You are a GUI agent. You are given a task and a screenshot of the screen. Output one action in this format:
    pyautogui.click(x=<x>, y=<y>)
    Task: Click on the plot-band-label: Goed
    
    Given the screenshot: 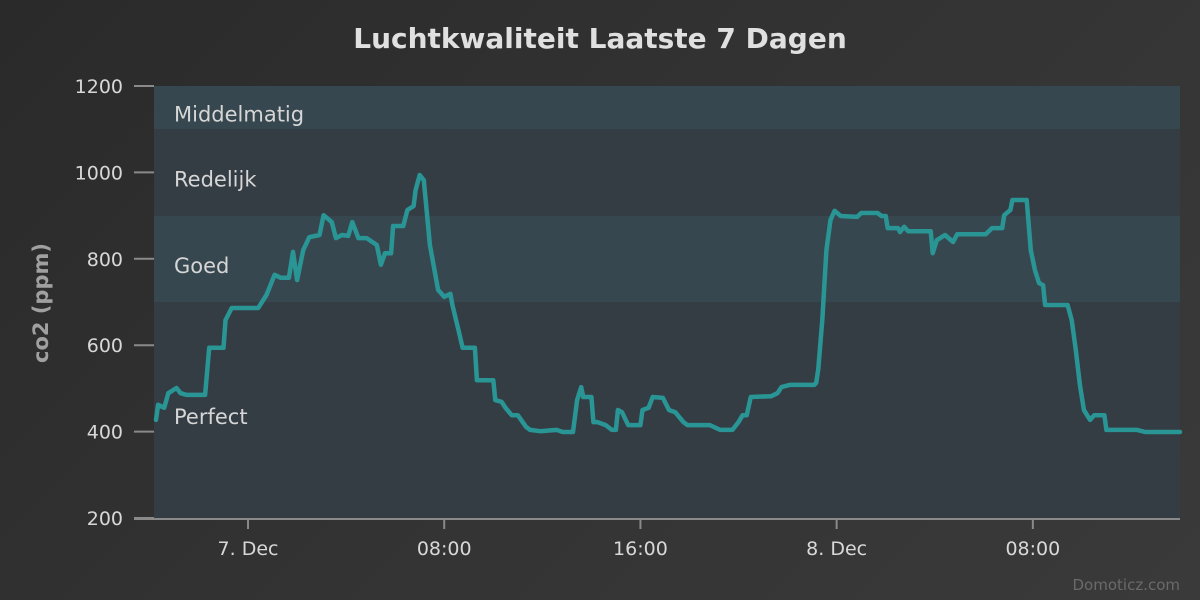 What is the action you would take?
    pyautogui.click(x=201, y=266)
    